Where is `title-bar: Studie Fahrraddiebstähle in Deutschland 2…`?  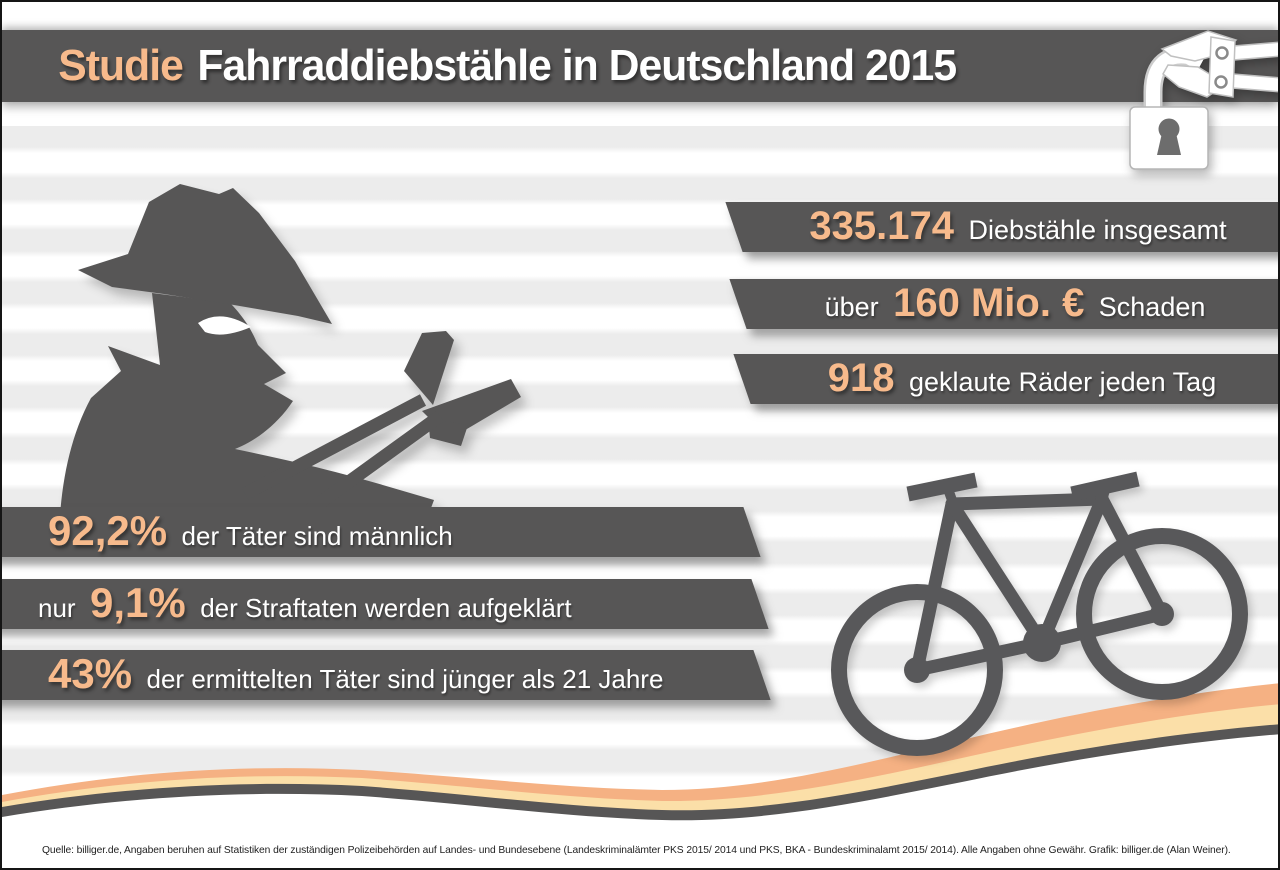 title-bar: Studie Fahrraddiebstähle in Deutschland 2… is located at coordinates (640, 66).